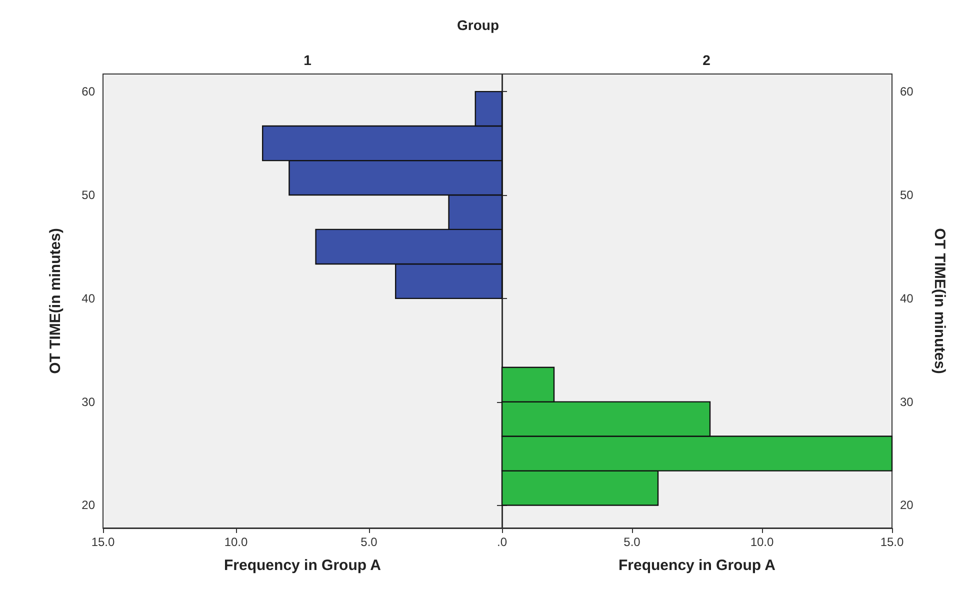 This screenshot has height=589, width=959. I want to click on text: Group, so click(478, 25).